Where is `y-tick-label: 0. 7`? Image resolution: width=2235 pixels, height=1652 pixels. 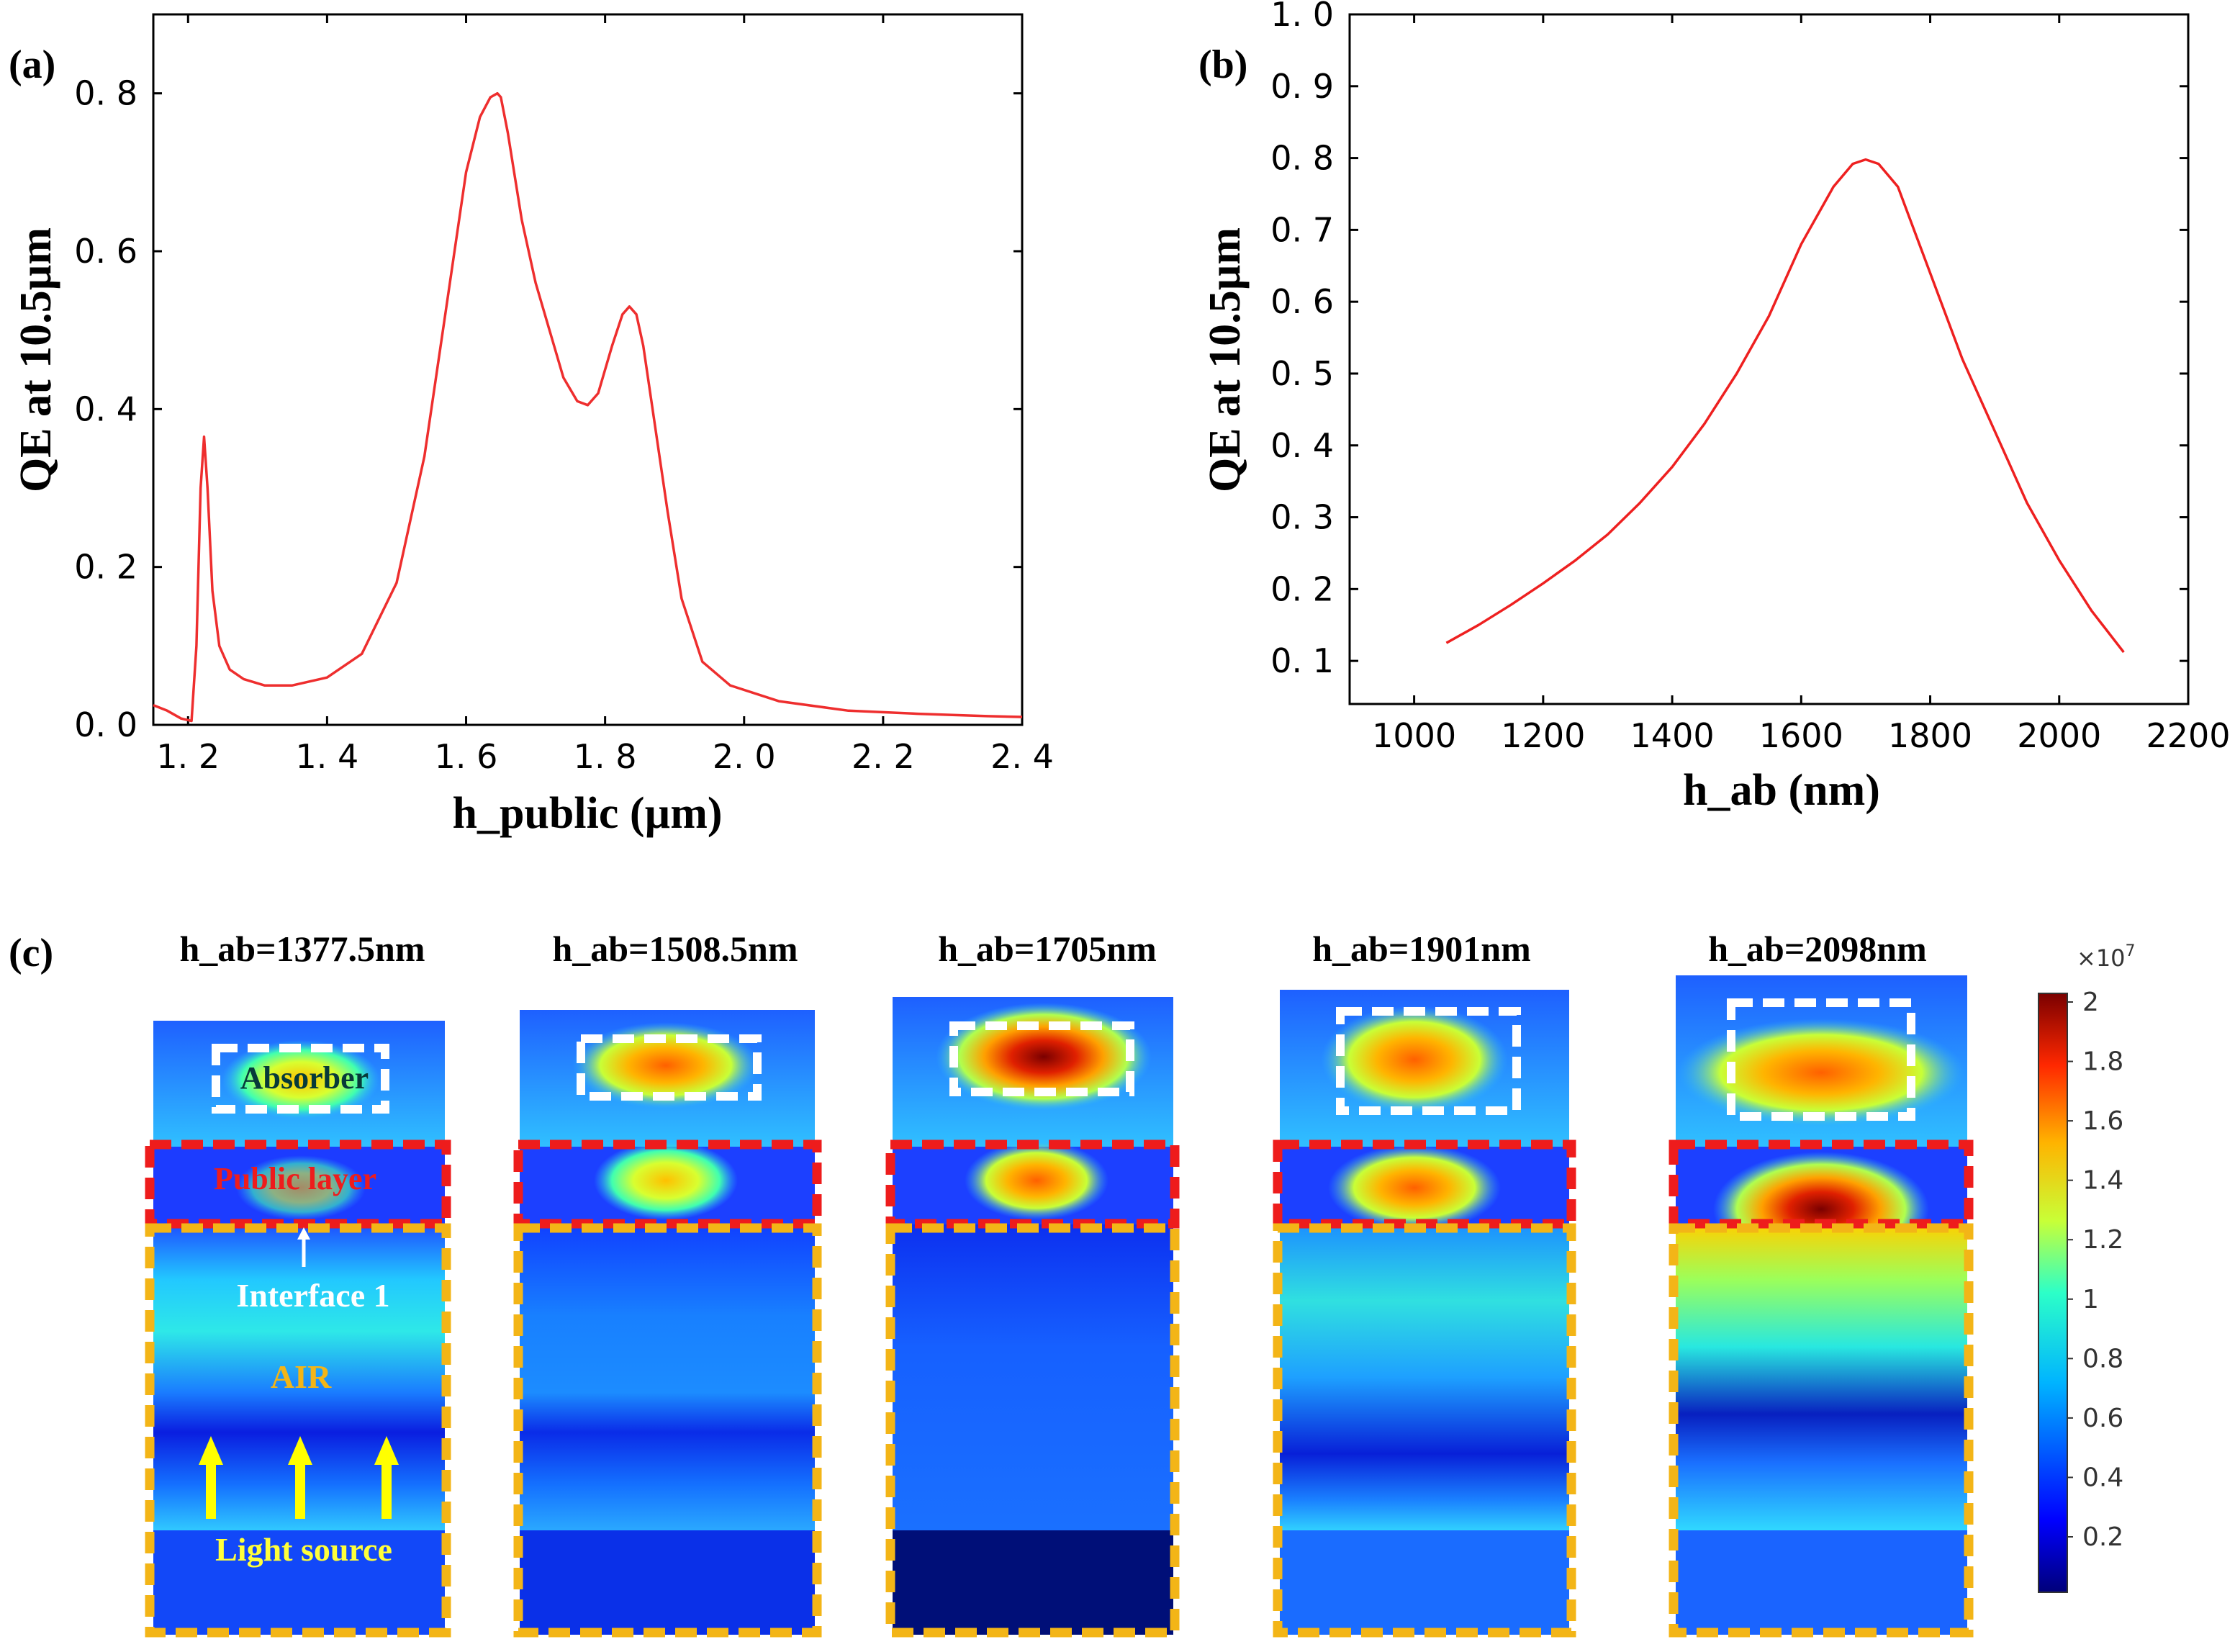 y-tick-label: 0. 7 is located at coordinates (1302, 230).